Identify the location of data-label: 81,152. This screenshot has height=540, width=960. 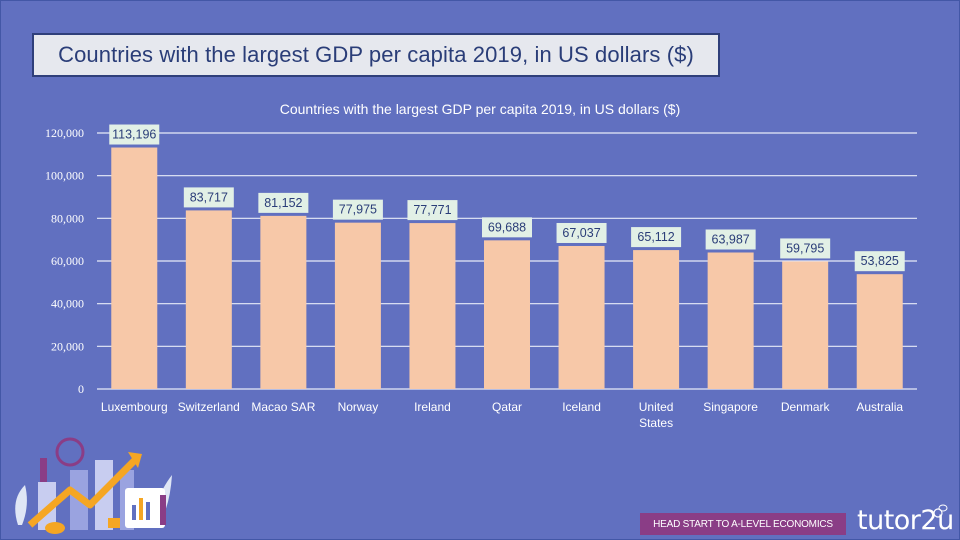
(283, 202).